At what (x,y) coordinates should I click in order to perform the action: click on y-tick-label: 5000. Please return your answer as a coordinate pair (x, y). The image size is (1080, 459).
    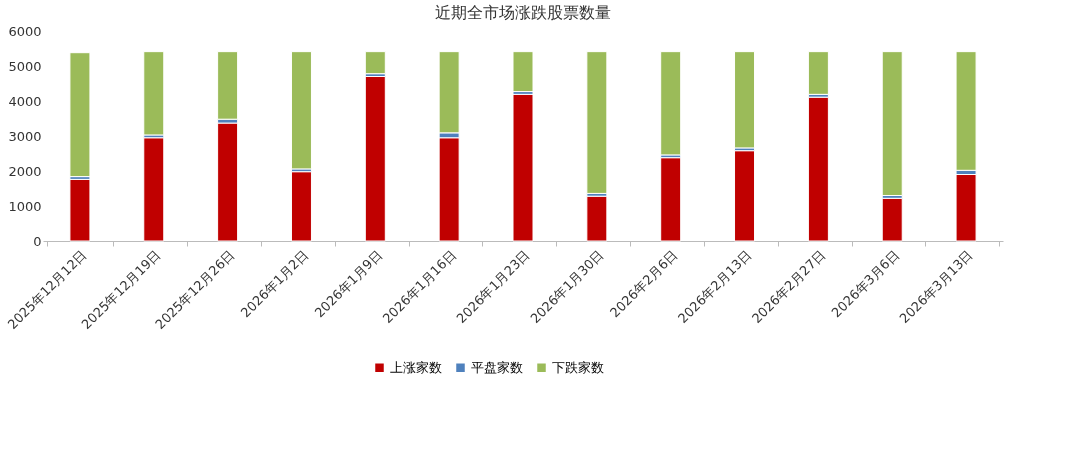
    Looking at the image, I should click on (25, 66).